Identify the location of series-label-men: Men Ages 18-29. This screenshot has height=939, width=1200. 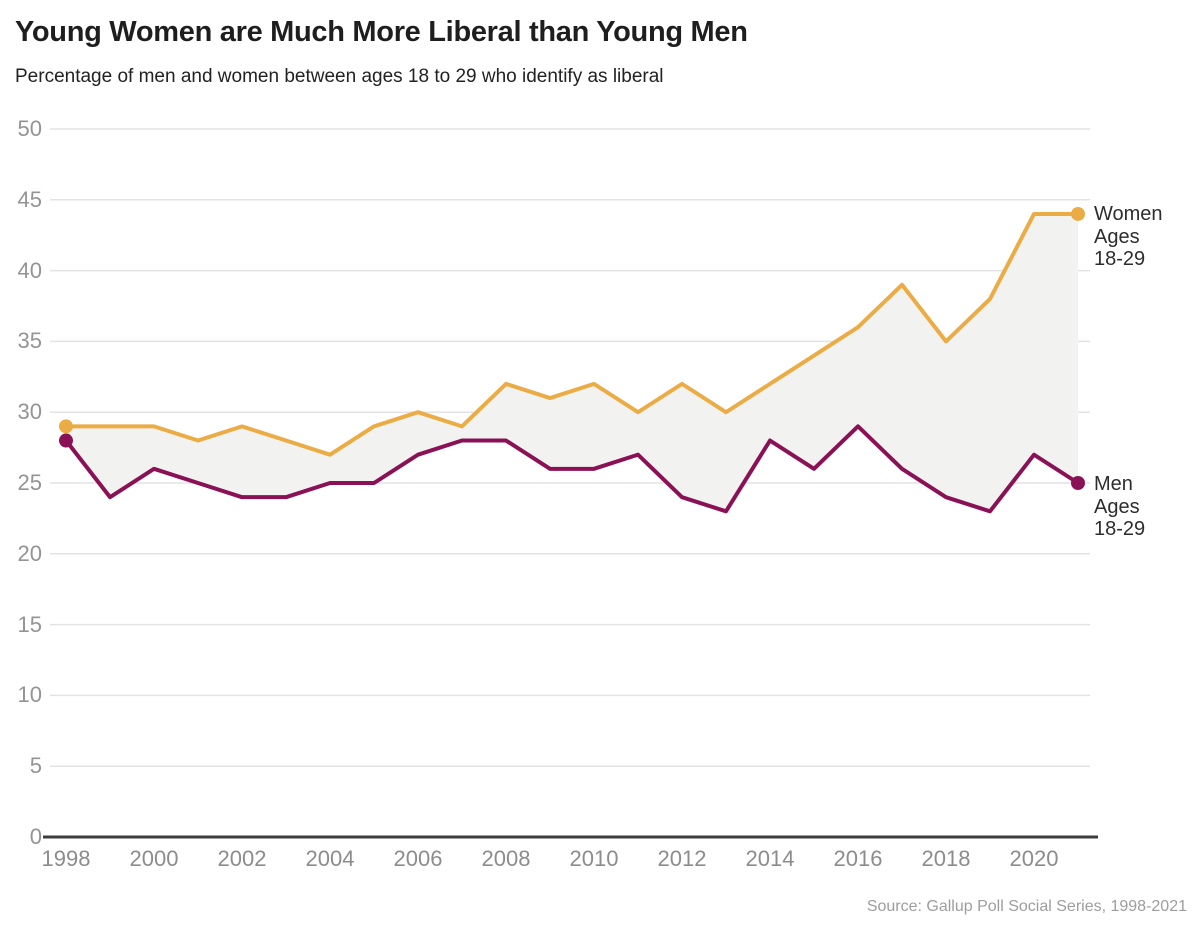
(1119, 507).